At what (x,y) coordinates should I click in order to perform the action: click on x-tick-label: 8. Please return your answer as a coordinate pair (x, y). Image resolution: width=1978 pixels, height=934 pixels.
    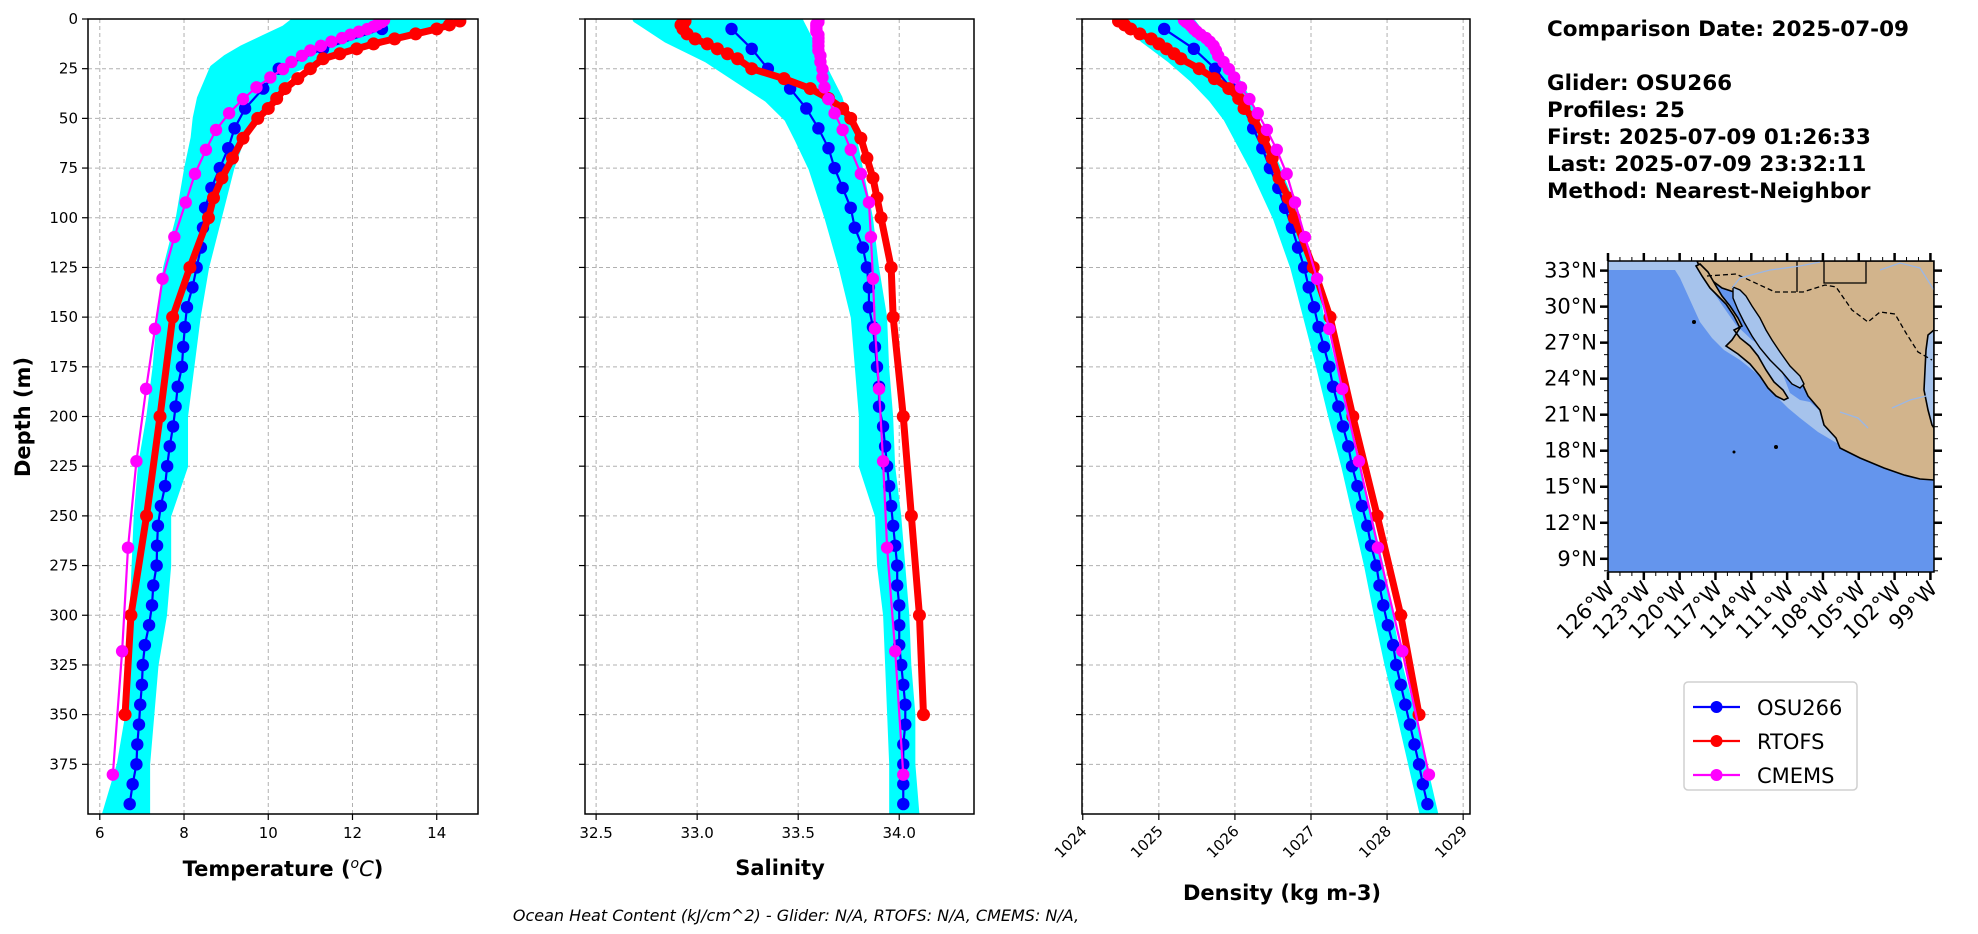
    Looking at the image, I should click on (184, 833).